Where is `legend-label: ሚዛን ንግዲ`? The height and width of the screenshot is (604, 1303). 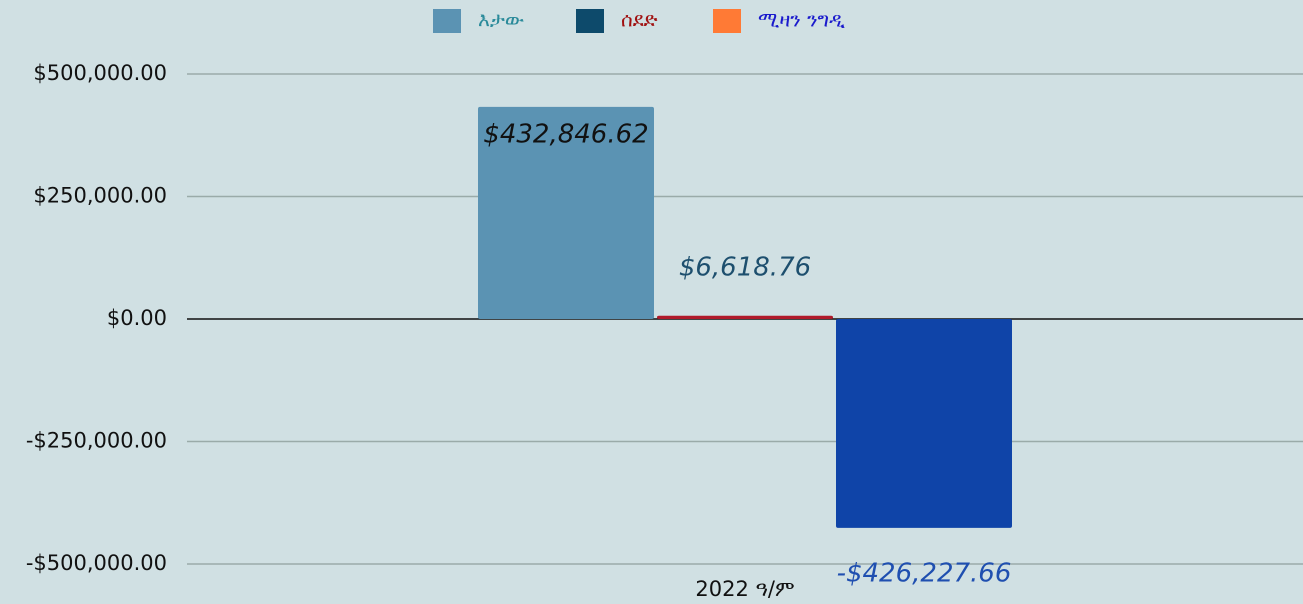
legend-label: ሚዛን ንግዲ is located at coordinates (801, 20).